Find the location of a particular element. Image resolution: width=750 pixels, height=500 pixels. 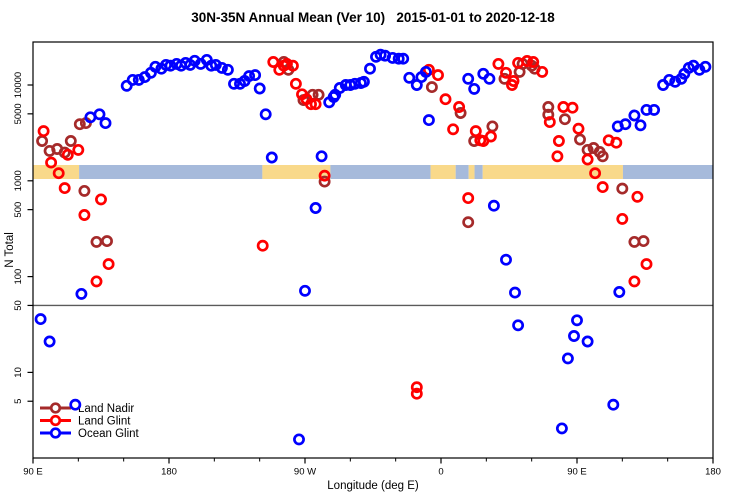

x-axis-title: Longitude (deg E) is located at coordinates (373, 486).